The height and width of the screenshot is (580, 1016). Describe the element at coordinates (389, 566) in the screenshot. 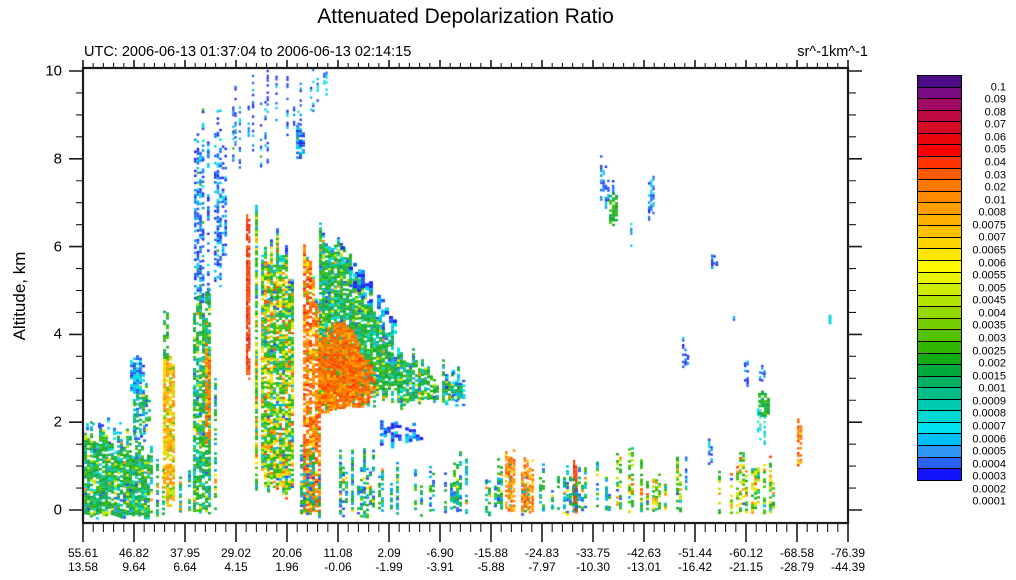

I see `x-tick-lon: -1.99` at that location.